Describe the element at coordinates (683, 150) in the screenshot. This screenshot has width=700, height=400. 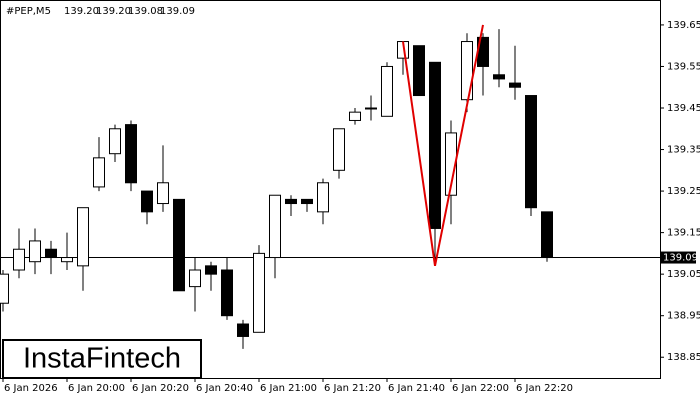
I see `y-tick-label: 139.35` at that location.